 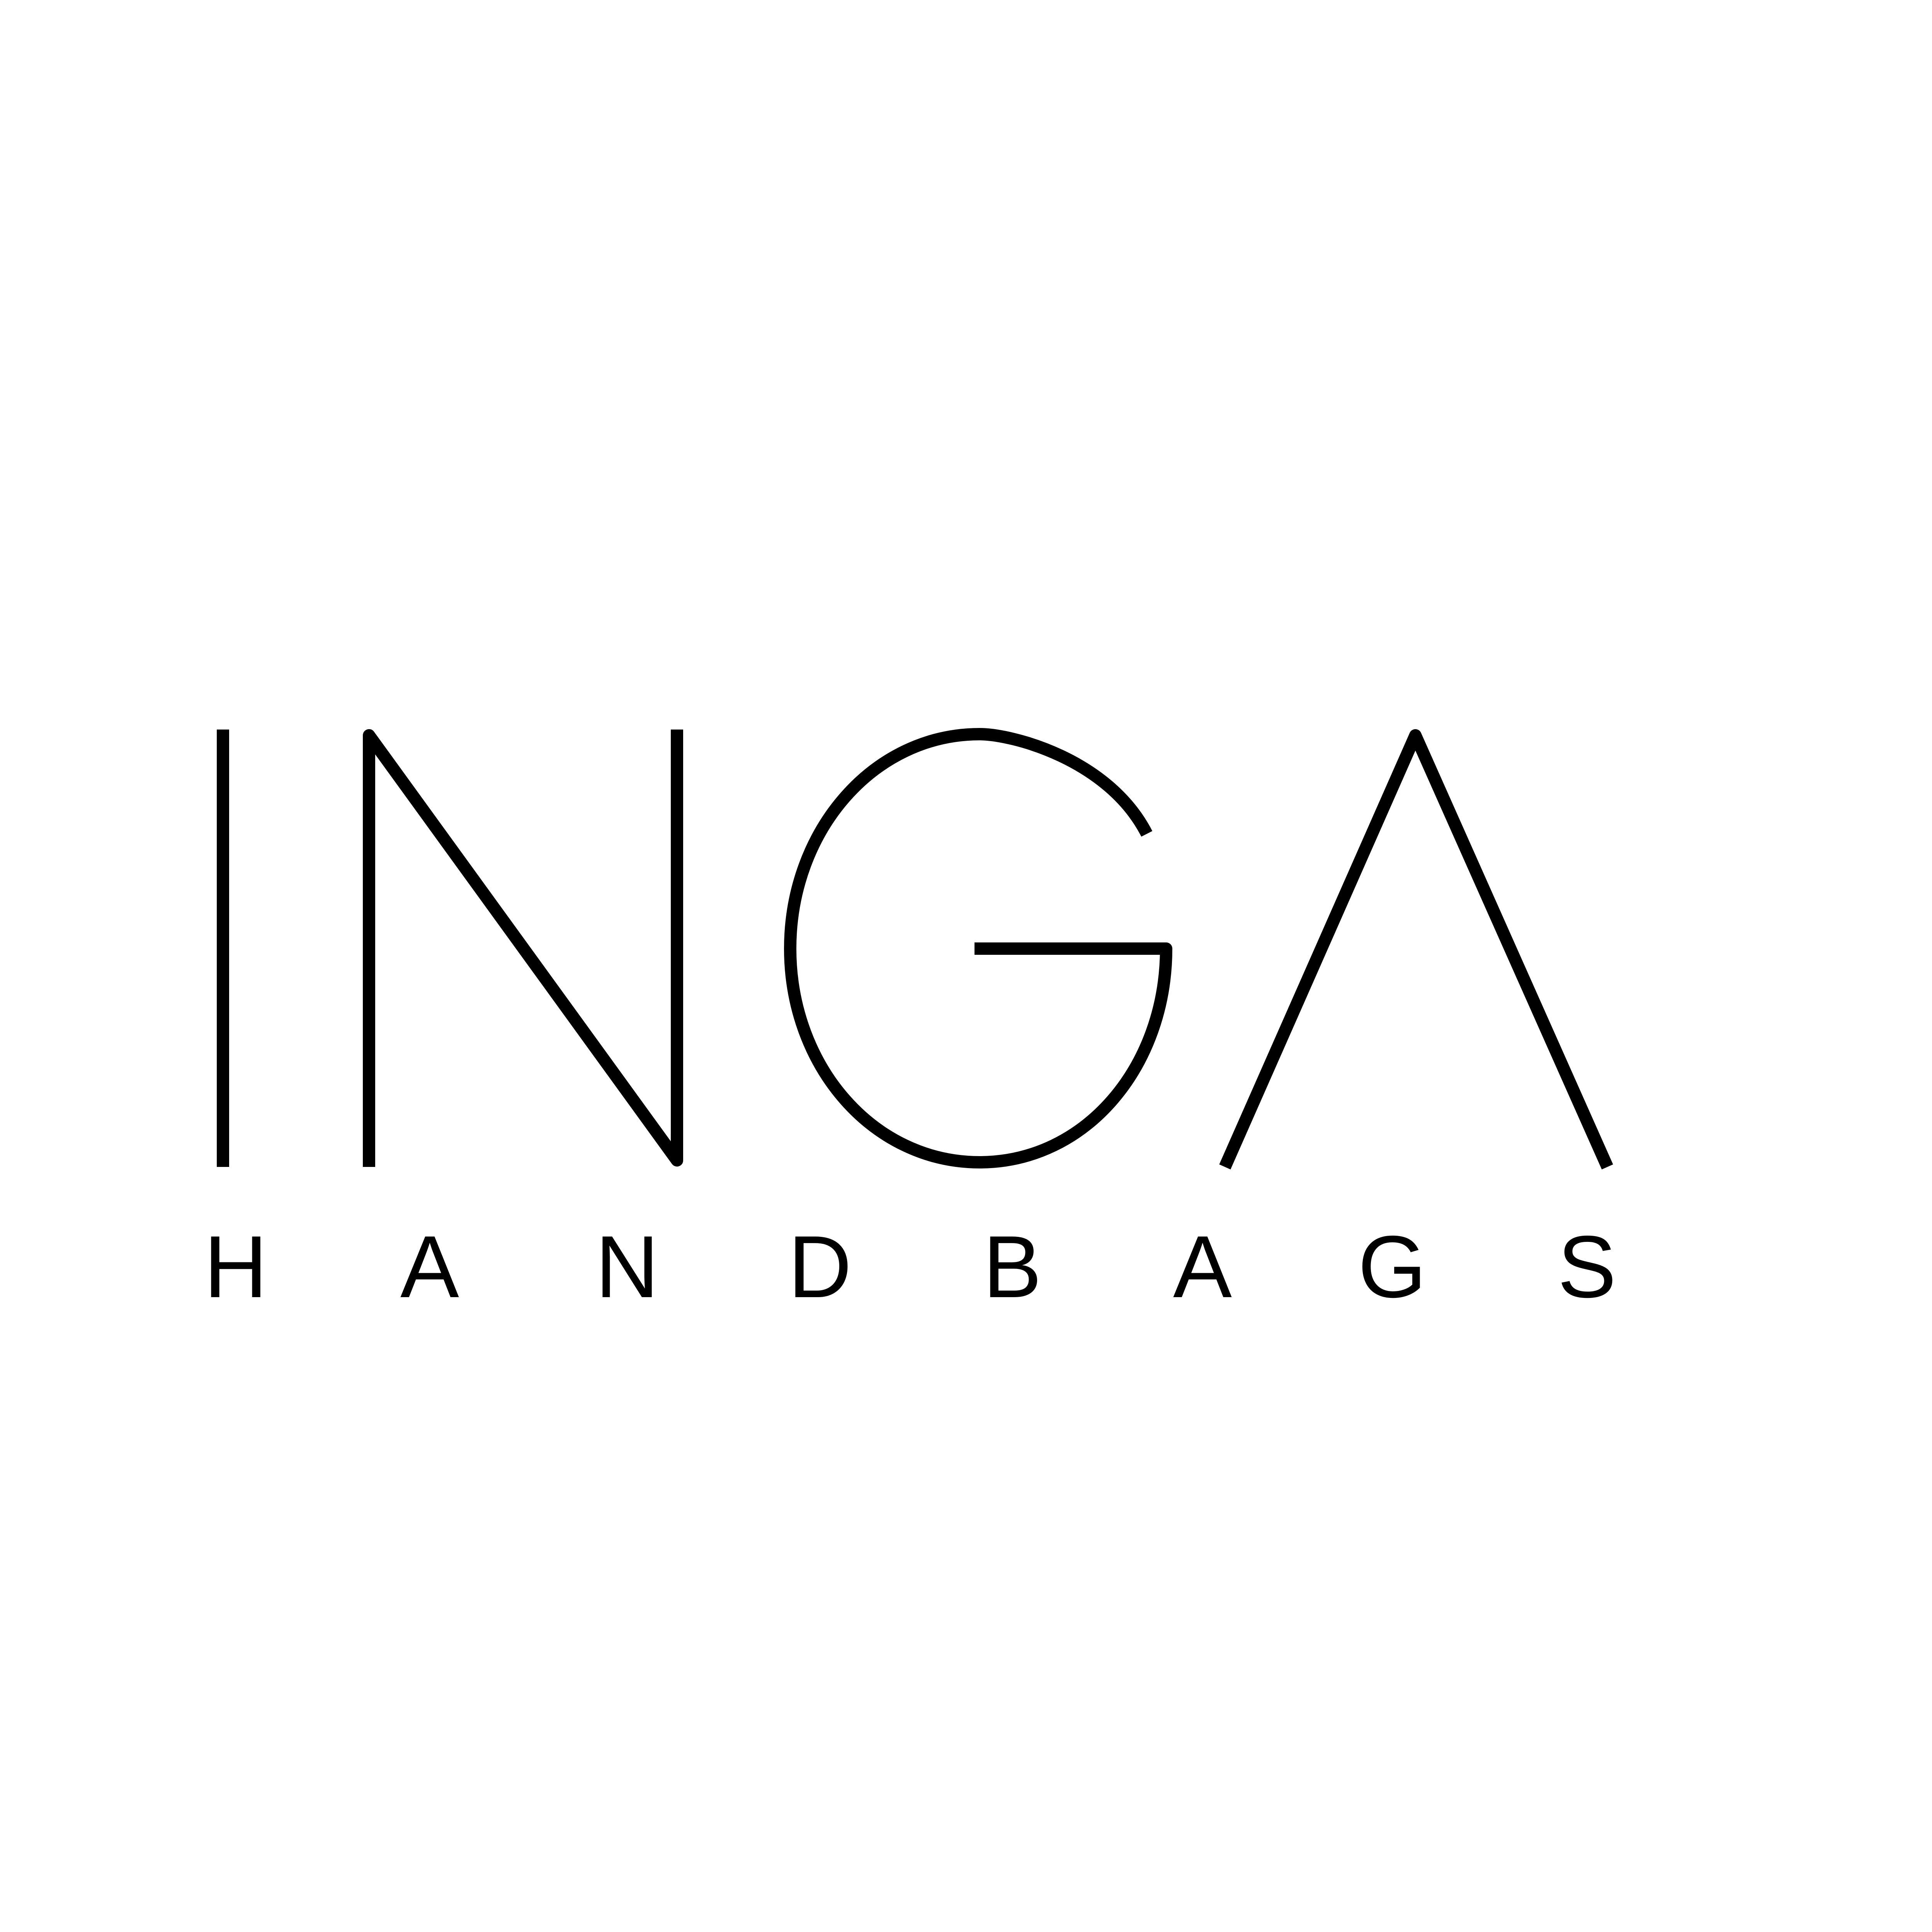 What do you see at coordinates (1587, 1267) in the screenshot?
I see `tagline-letter-s: S` at bounding box center [1587, 1267].